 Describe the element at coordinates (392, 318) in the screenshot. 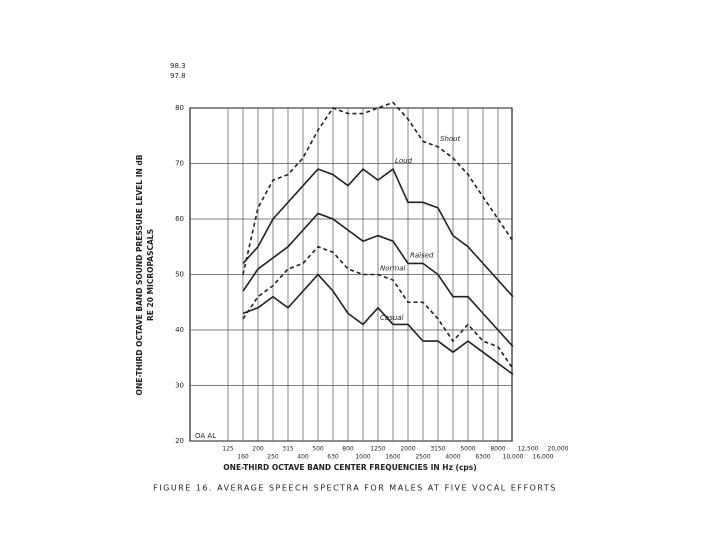

I see `series-label: Casual` at that location.